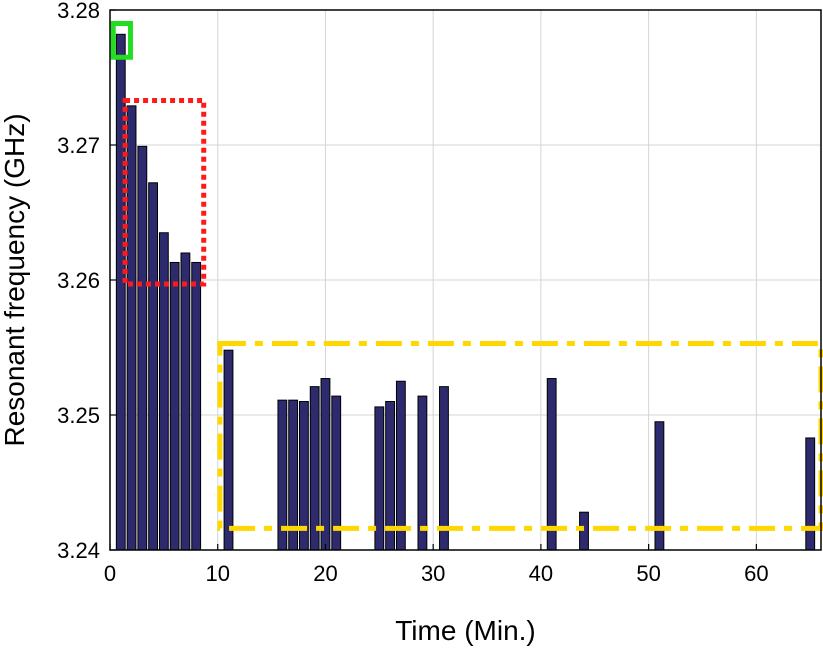 Image resolution: width=823 pixels, height=648 pixels. Describe the element at coordinates (78, 415) in the screenshot. I see `y-tick-label: 3.25` at that location.